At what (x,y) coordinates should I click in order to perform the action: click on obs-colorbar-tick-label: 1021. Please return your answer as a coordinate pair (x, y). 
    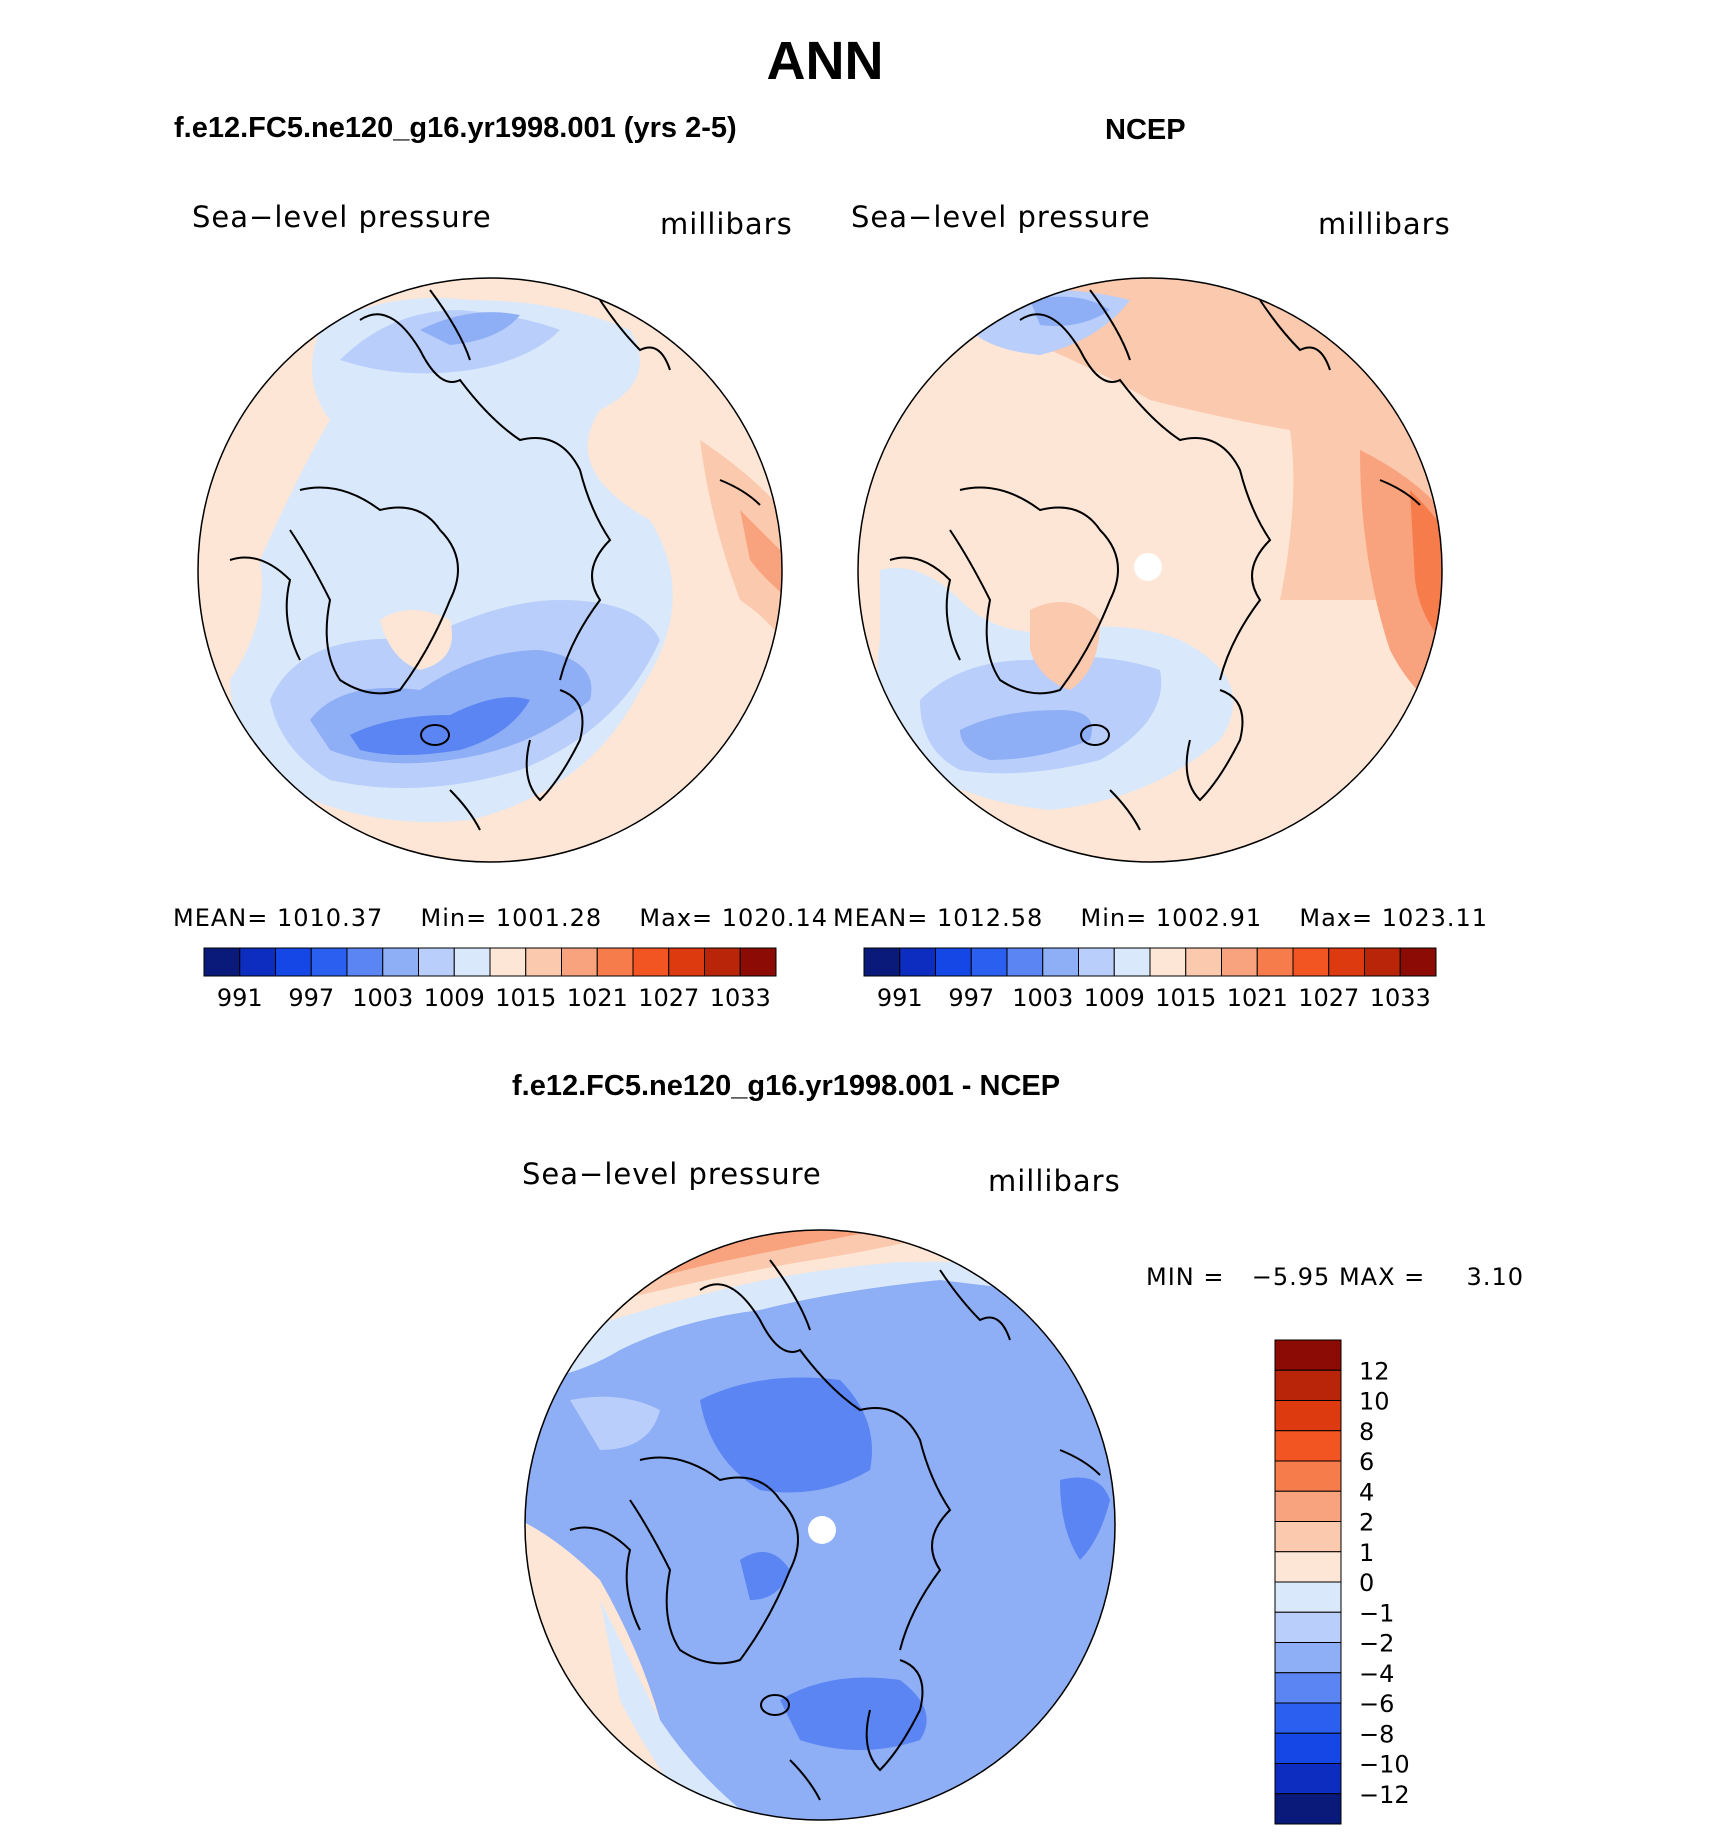
    Looking at the image, I should click on (1257, 998).